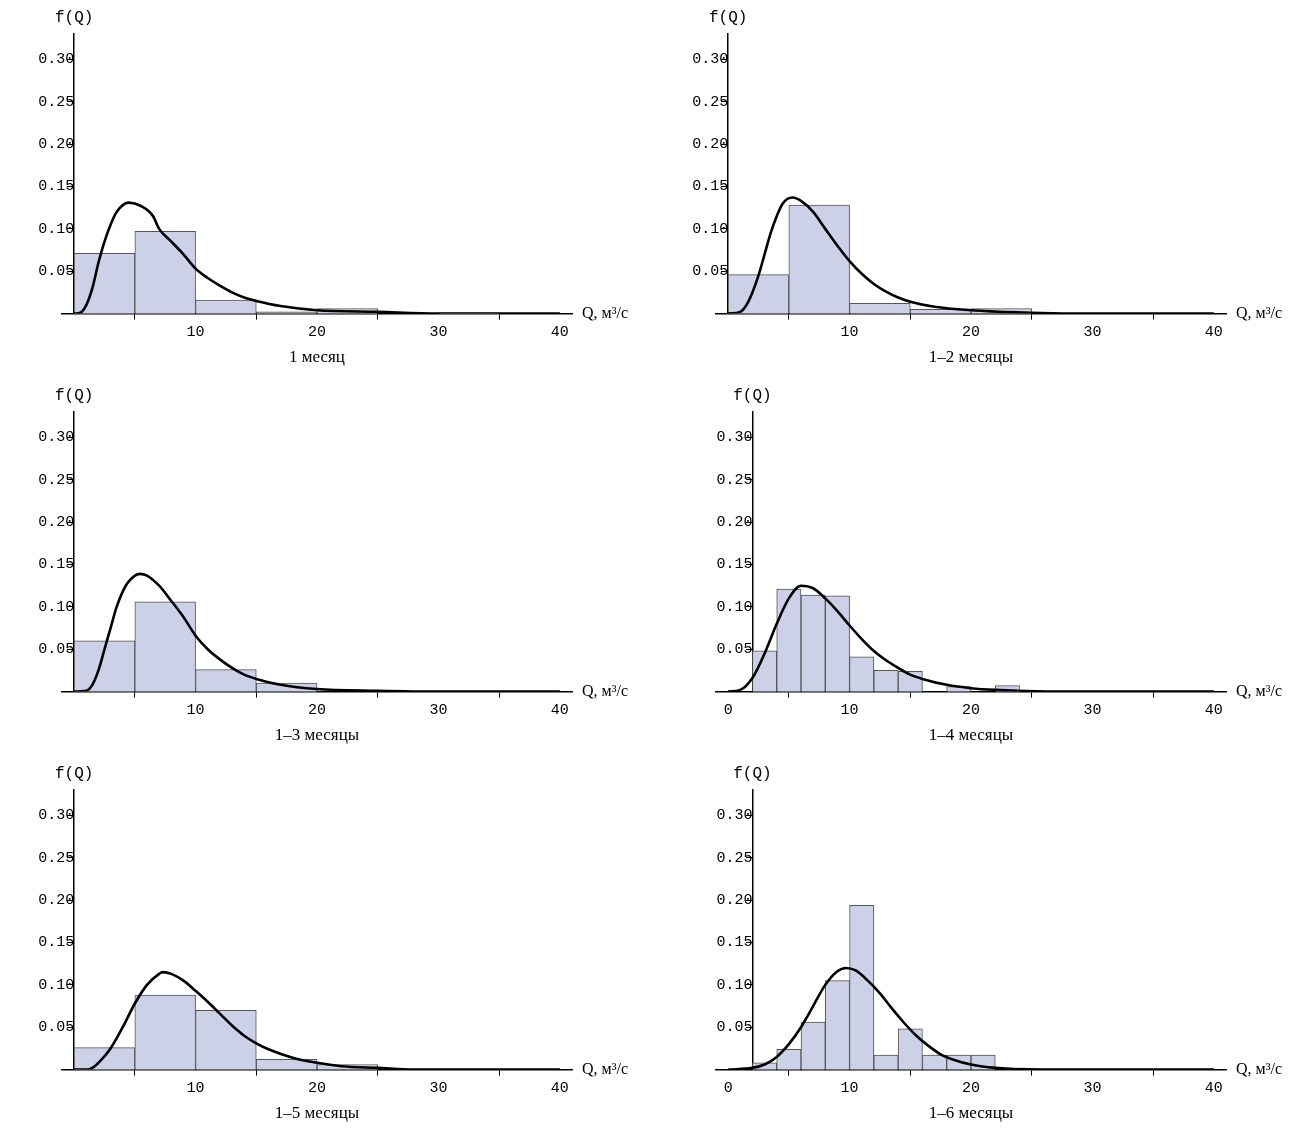  I want to click on text: 1–4 месяцы, so click(971, 735).